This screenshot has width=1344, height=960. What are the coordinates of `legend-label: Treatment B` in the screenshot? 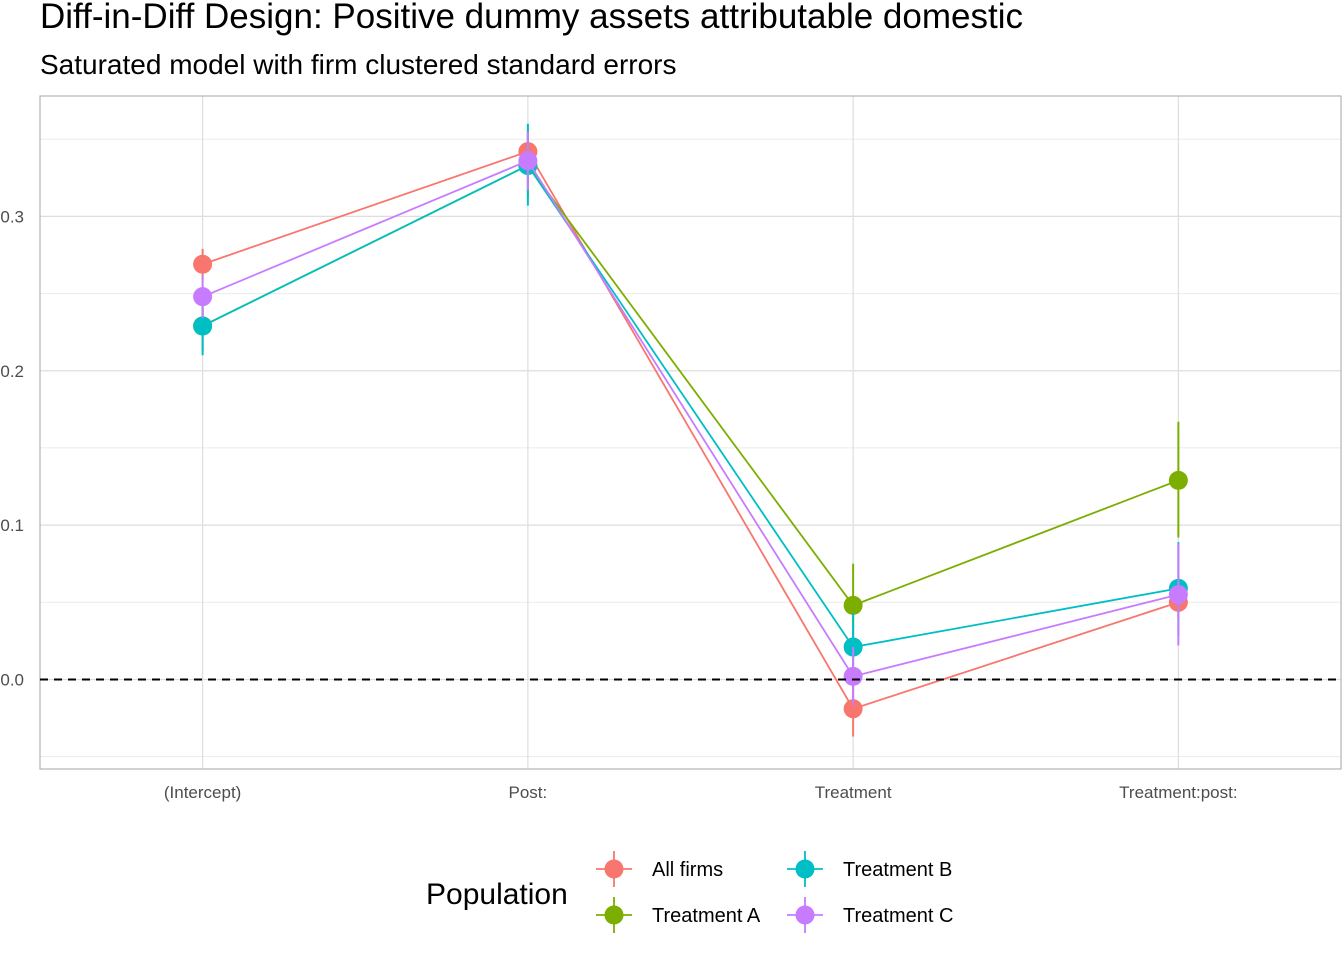 It's located at (897, 870).